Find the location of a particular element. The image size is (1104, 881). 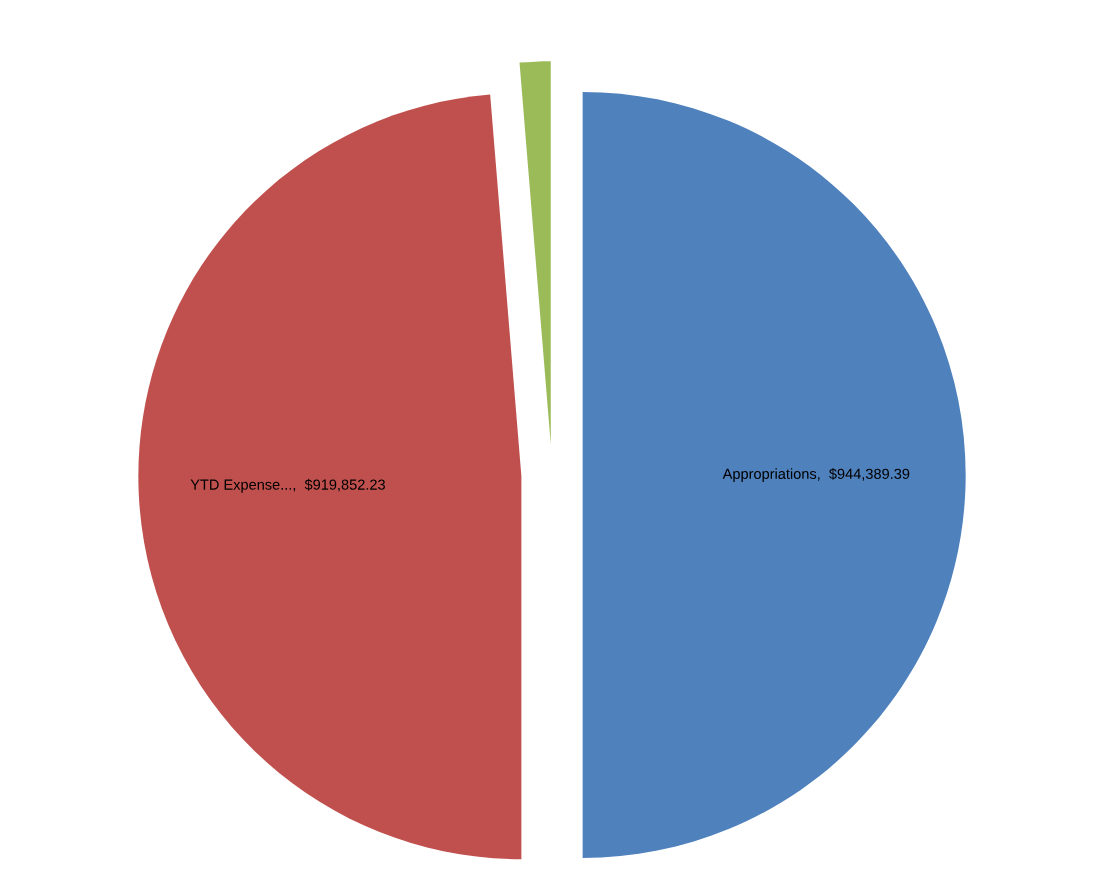

slice-label: Appropriations, $944,389.39 is located at coordinates (816, 475).